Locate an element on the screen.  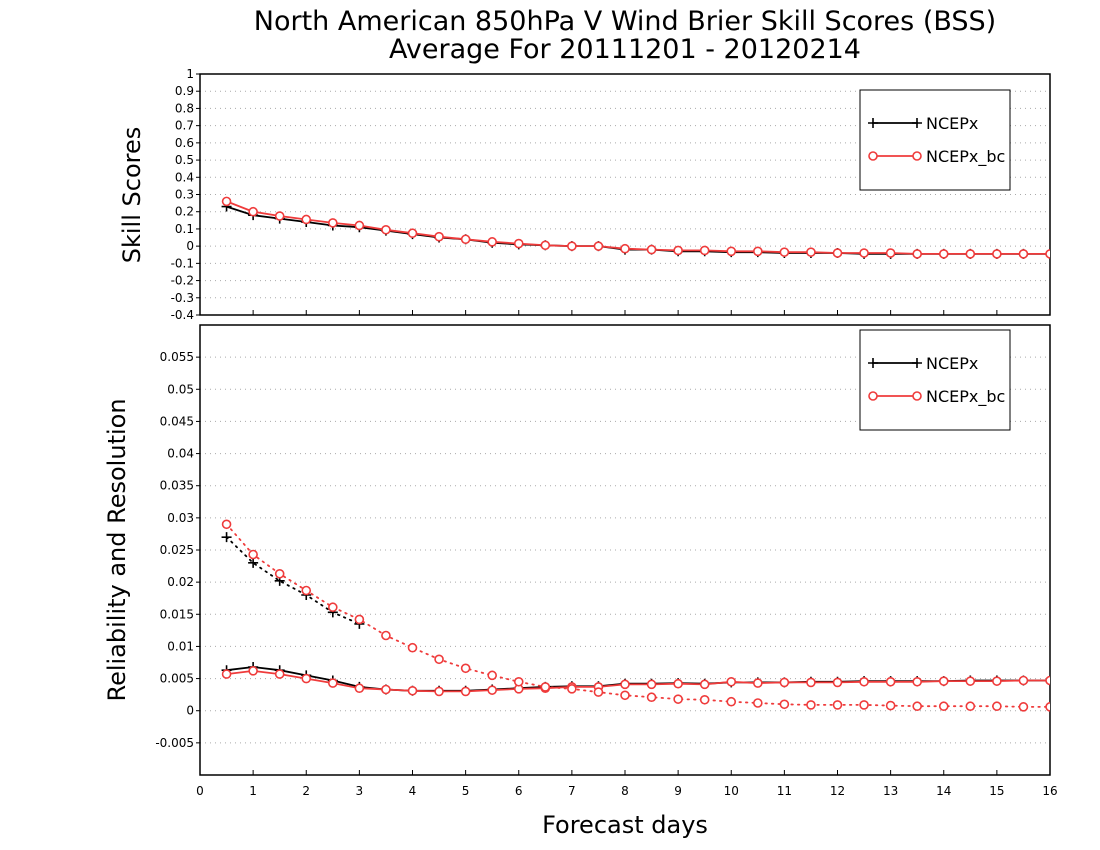
top-y-tick-label: 0.4 is located at coordinates (184, 177).